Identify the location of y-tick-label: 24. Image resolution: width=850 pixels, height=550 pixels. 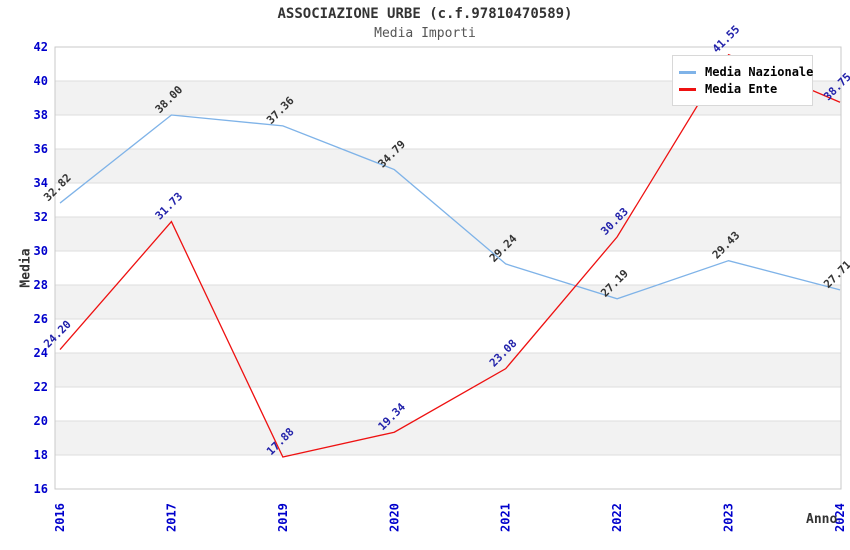
(41, 353).